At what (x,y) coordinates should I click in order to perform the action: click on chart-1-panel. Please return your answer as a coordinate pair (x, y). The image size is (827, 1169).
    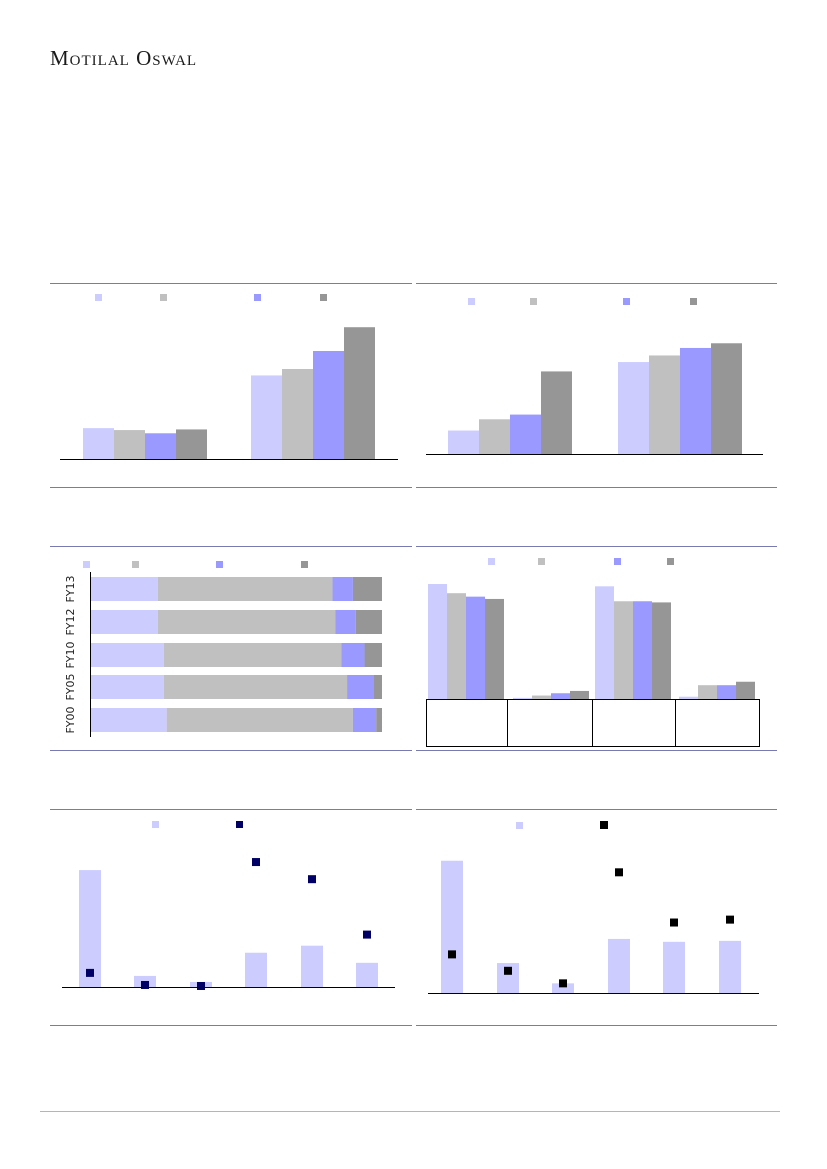
    Looking at the image, I should click on (231, 385).